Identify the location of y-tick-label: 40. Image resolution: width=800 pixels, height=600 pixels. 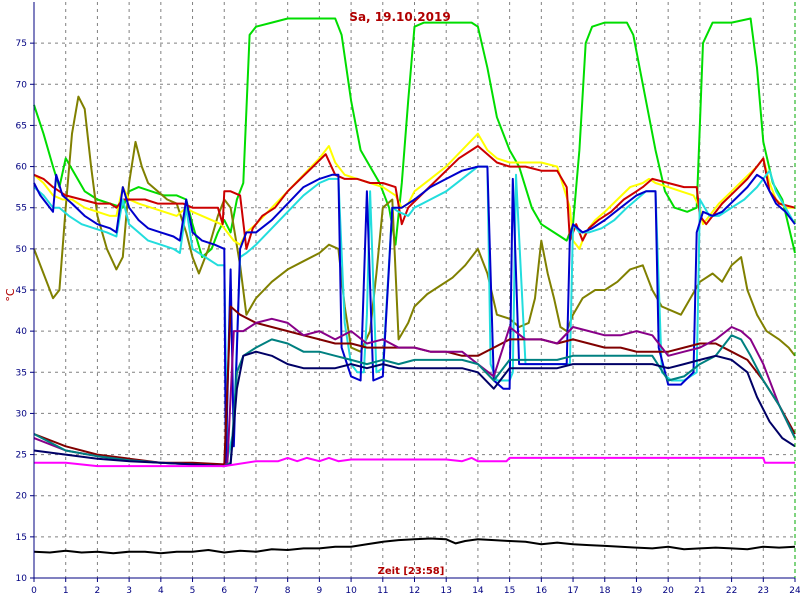
(22, 332).